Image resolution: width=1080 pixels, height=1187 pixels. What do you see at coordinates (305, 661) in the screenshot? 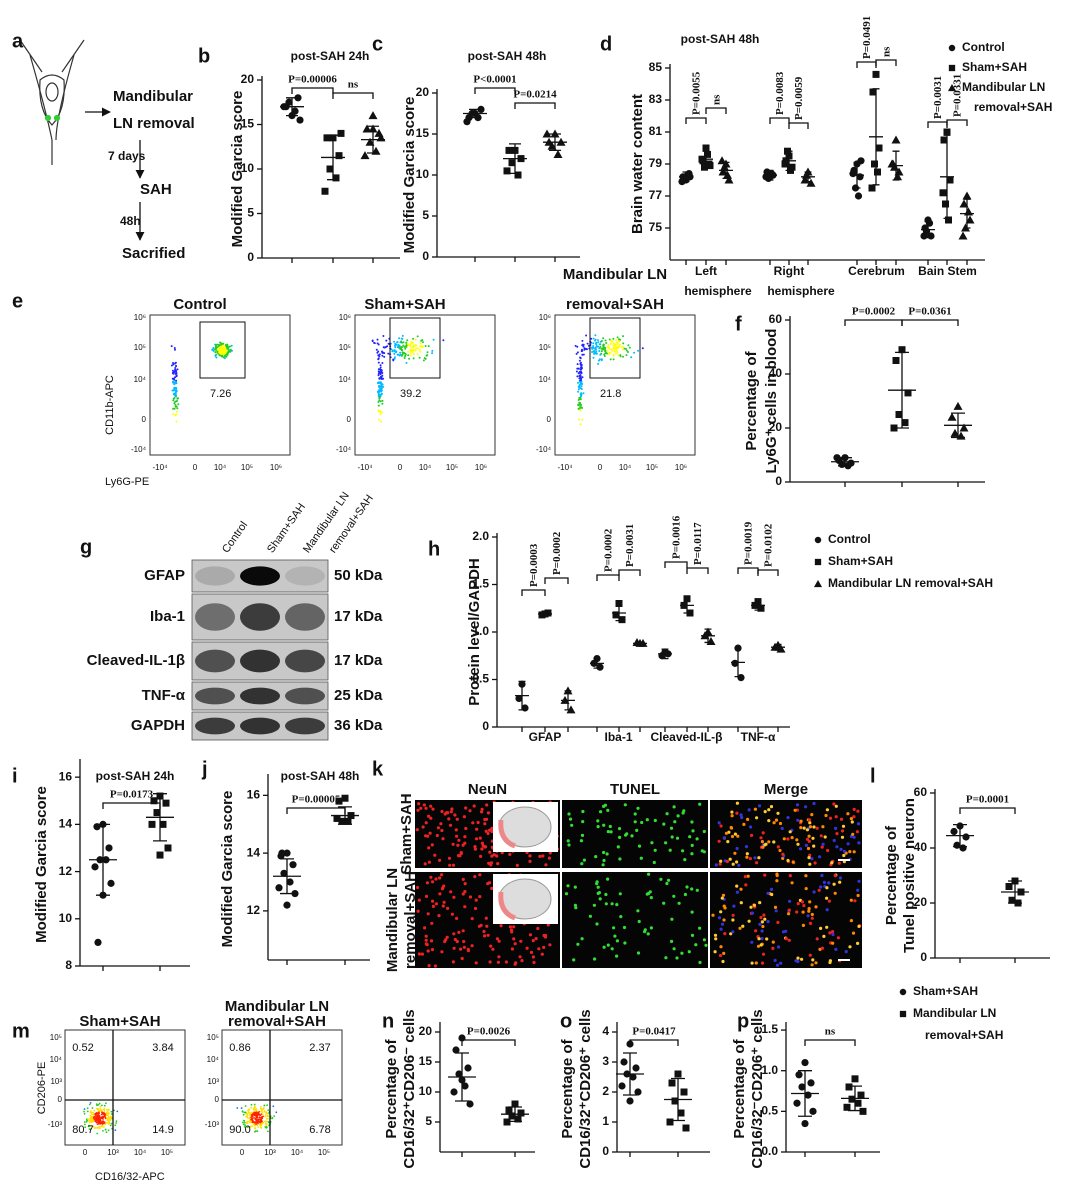
I see `blot-band` at bounding box center [305, 661].